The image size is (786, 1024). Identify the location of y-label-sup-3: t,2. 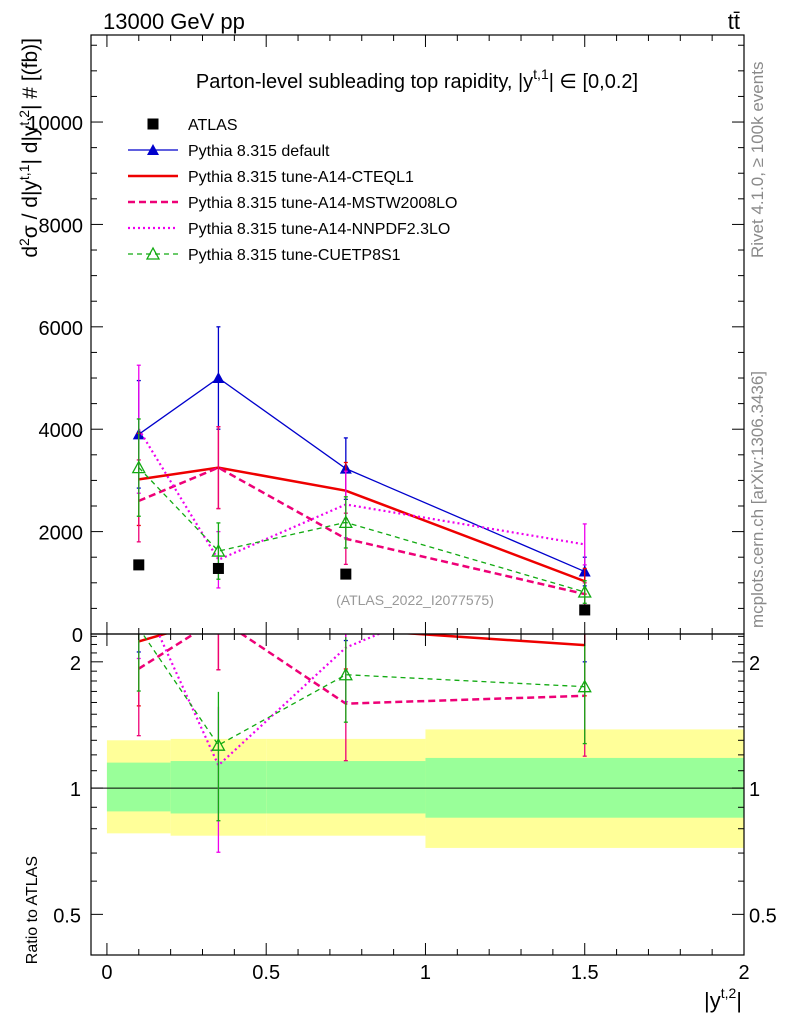
(24, 118).